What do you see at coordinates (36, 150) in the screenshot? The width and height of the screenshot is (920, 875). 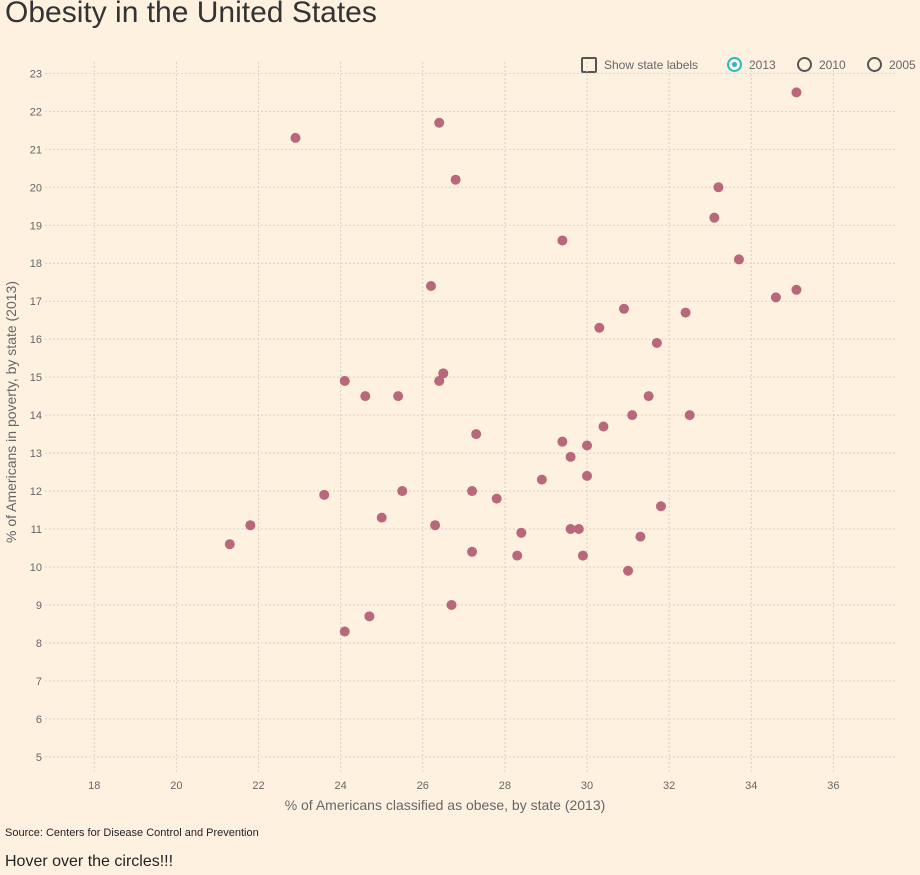 I see `y-tick-label: 21` at bounding box center [36, 150].